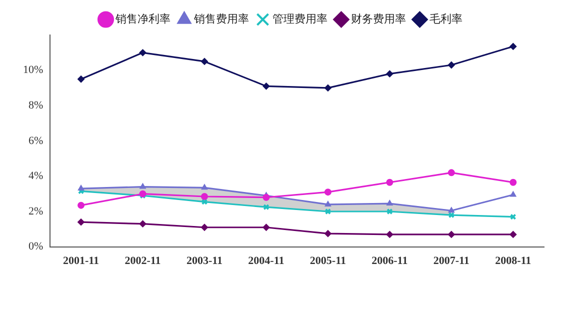 This screenshot has height=321, width=584. I want to click on x-tick-label: 2005-11, so click(328, 261).